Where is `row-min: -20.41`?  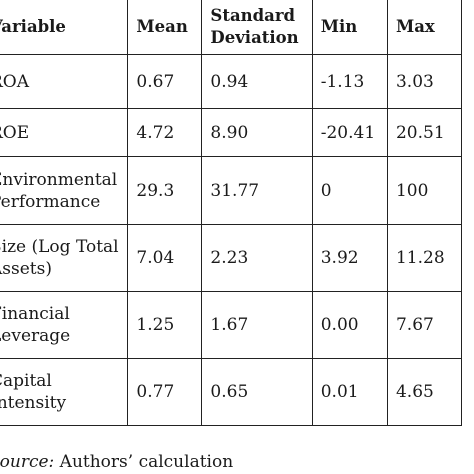
row-min: -20.41 is located at coordinates (349, 132).